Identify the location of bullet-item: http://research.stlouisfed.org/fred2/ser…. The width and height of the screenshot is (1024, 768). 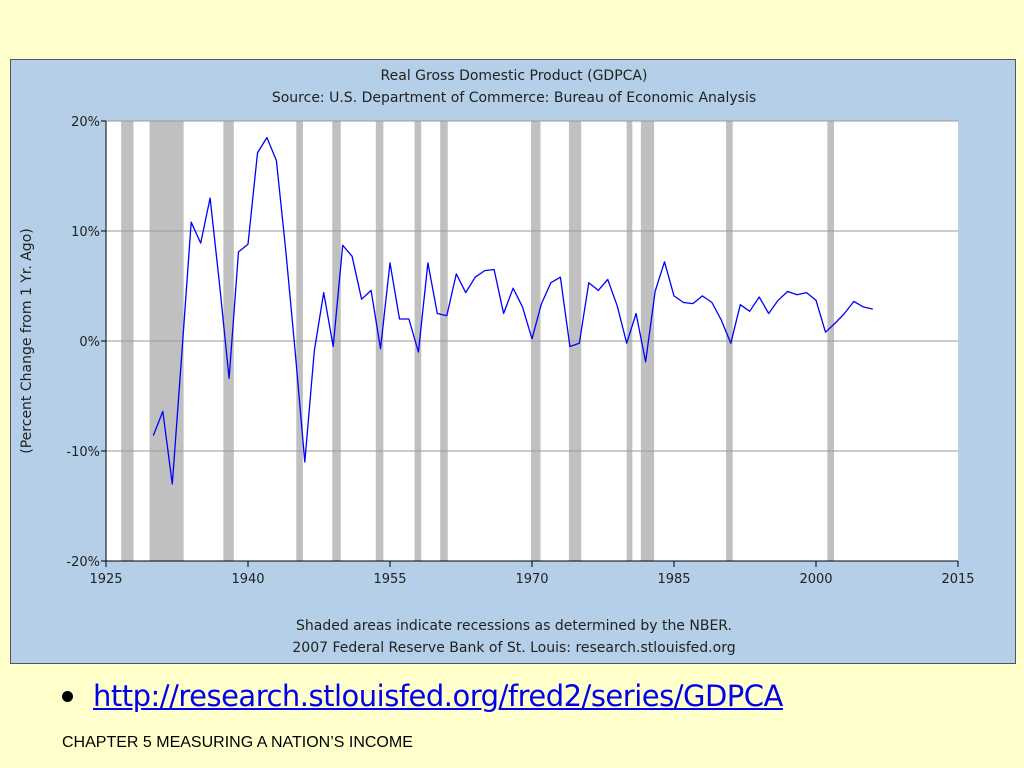
(422, 696).